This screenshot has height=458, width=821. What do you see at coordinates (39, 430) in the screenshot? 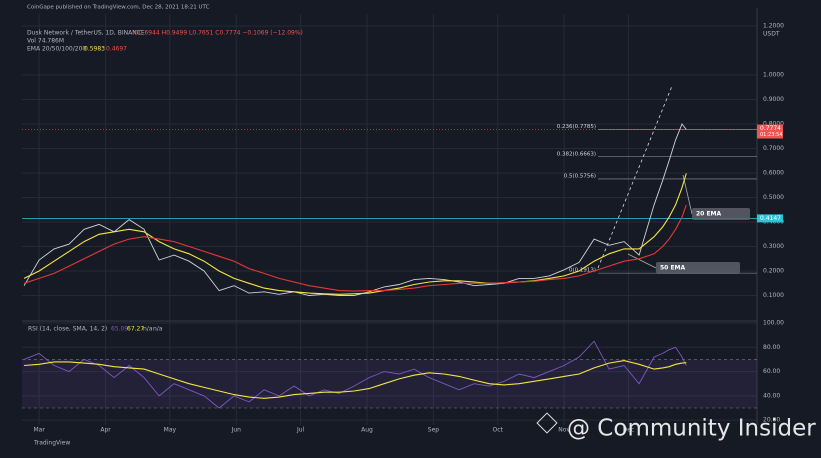
I see `x-tick-label: Mar` at bounding box center [39, 430].